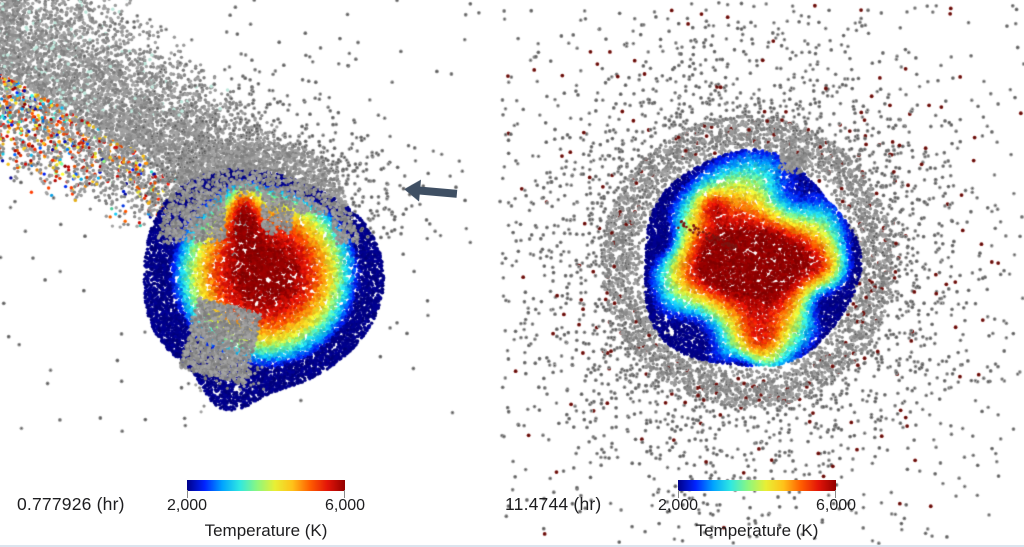 The height and width of the screenshot is (547, 1024). What do you see at coordinates (344, 494) in the screenshot?
I see `left-colorbar-max-tick` at bounding box center [344, 494].